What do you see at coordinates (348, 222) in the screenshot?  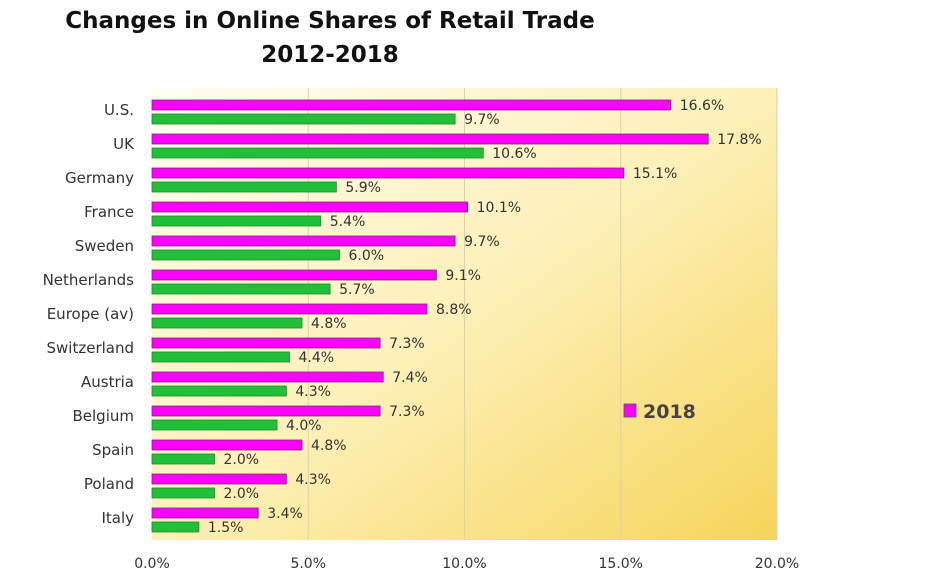 I see `data-label: 5.4%` at bounding box center [348, 222].